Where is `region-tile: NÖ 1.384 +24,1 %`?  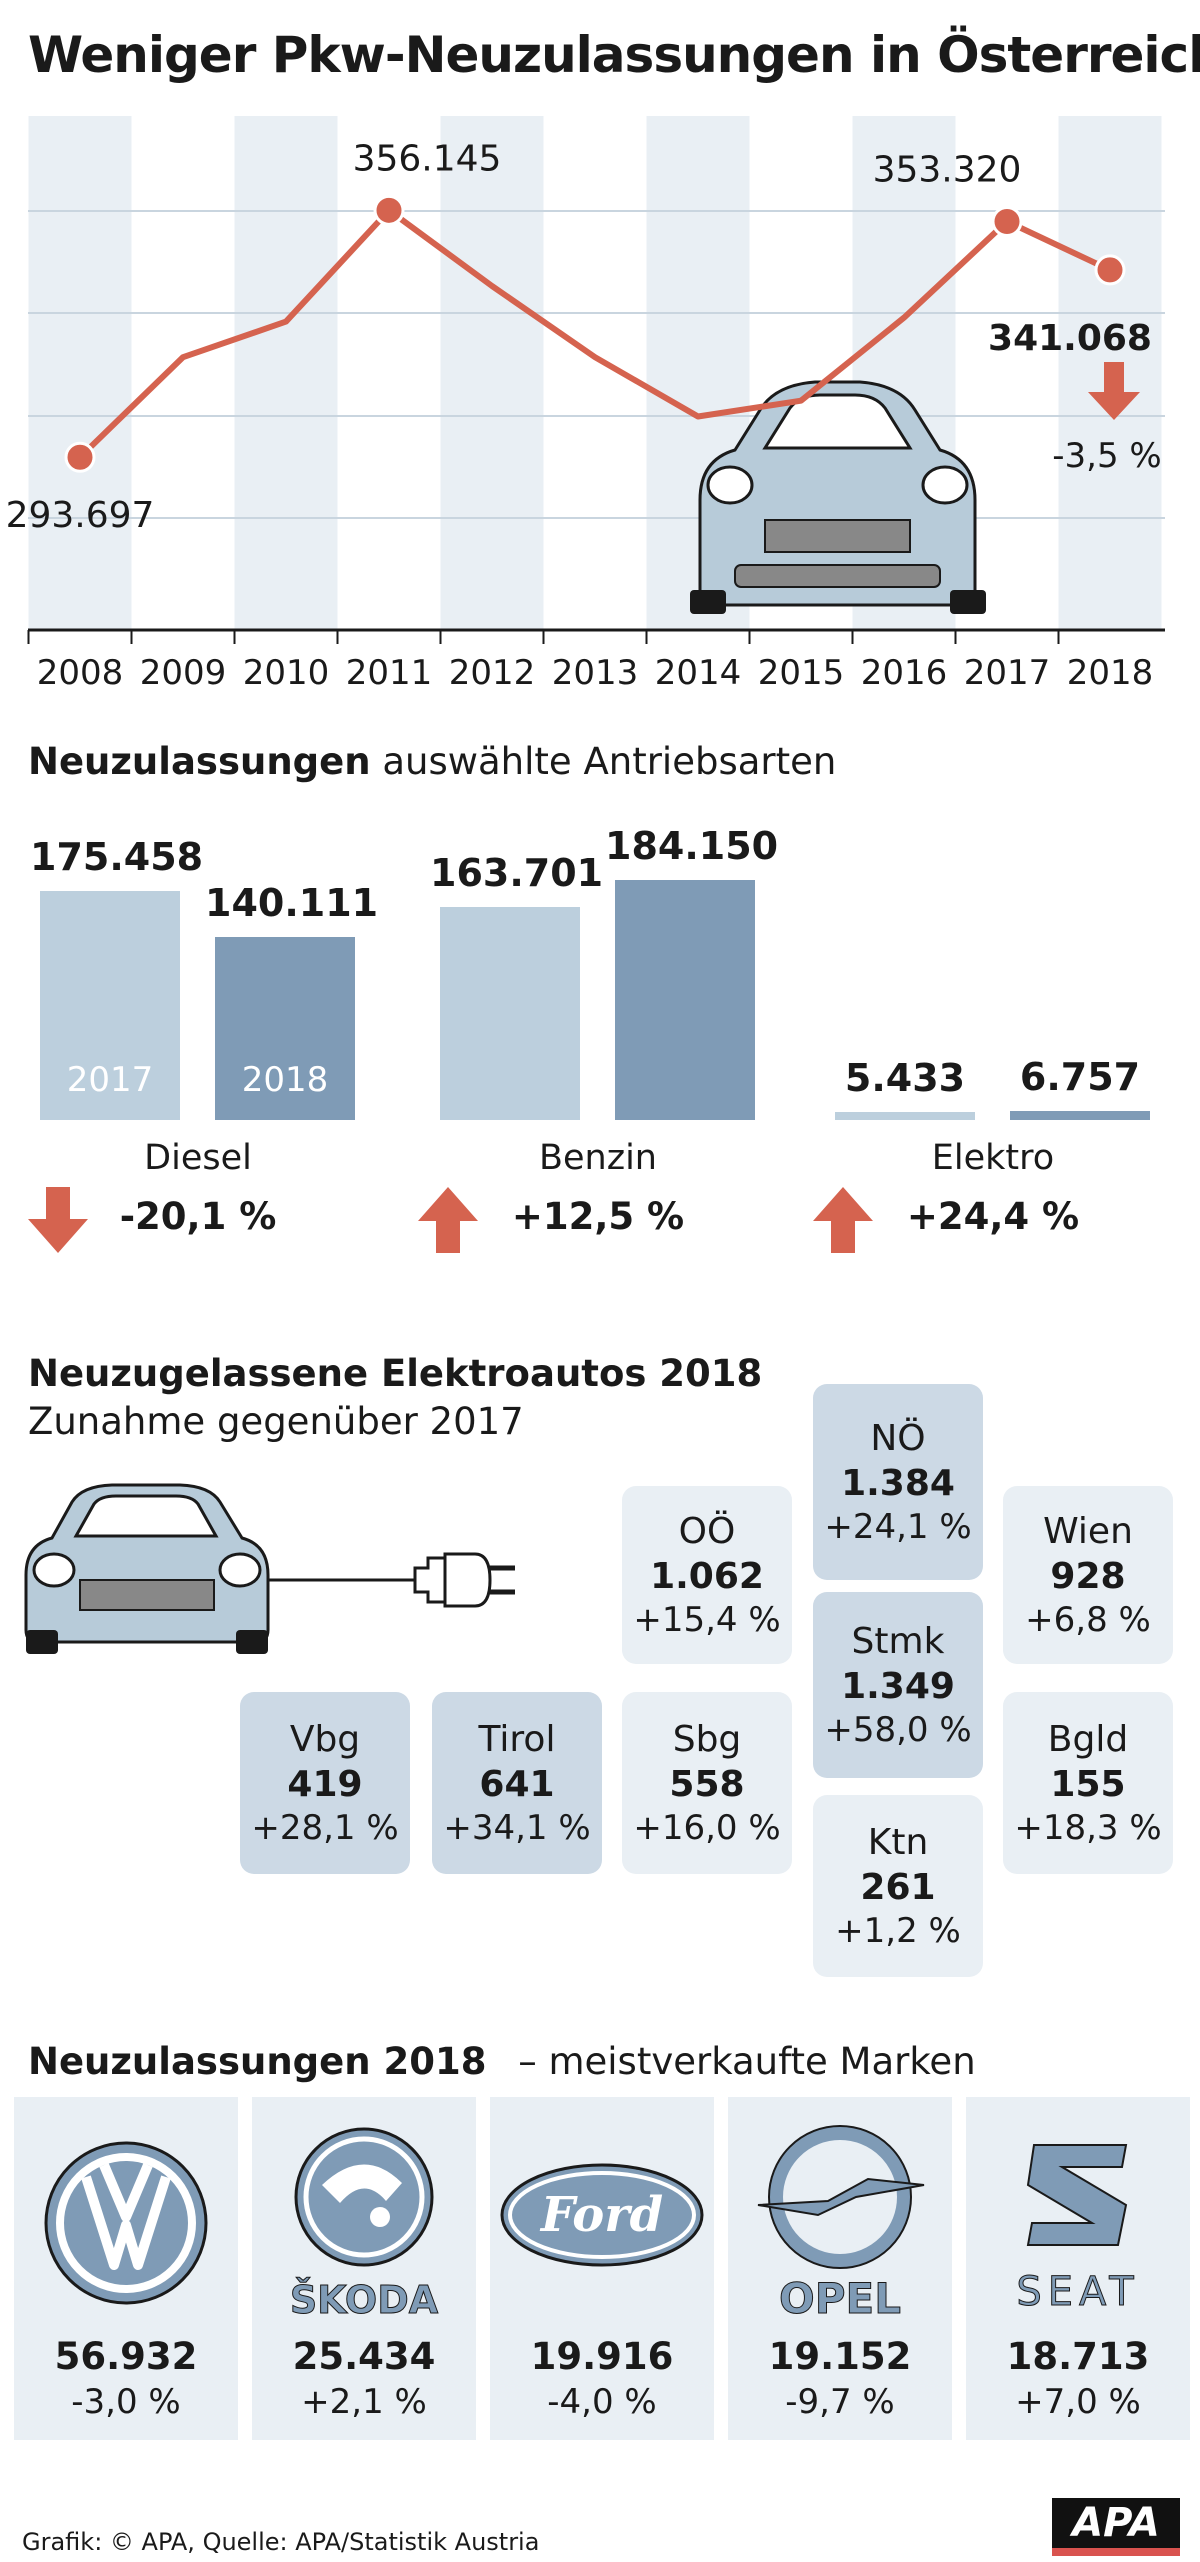
region-tile: NÖ 1.384 +24,1 % is located at coordinates (898, 1482).